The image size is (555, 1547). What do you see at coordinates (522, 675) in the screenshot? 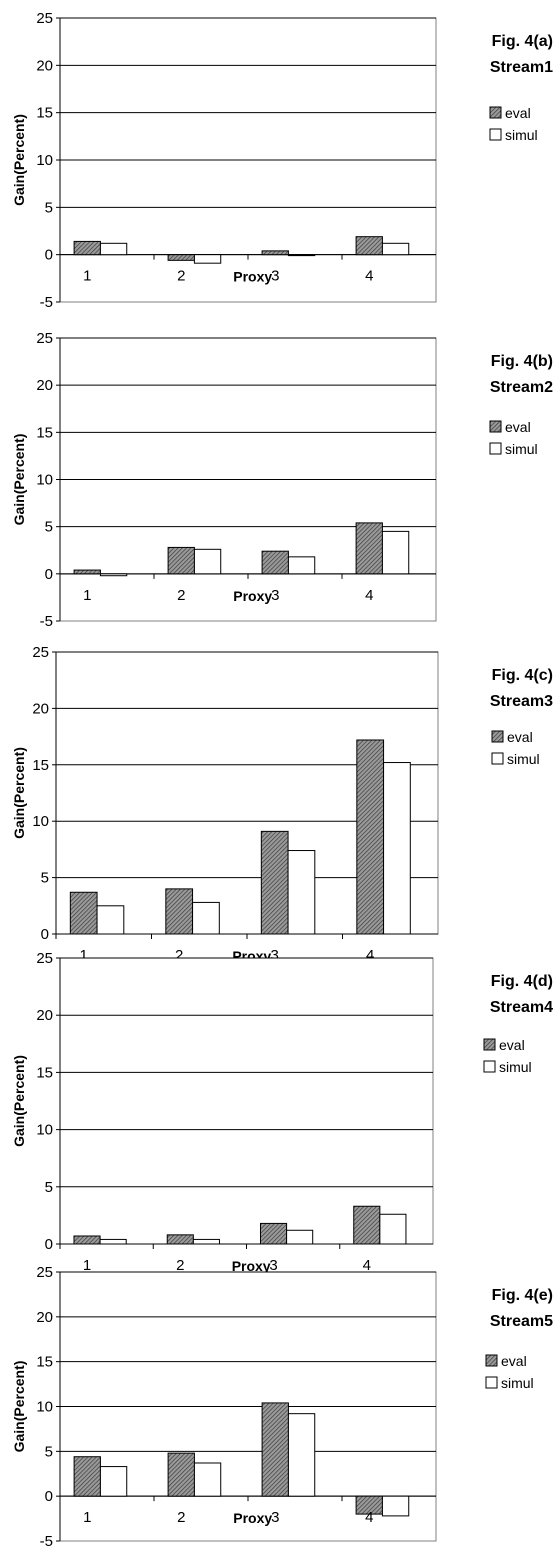
I see `figure-caption: Fig. 4(c)` at bounding box center [522, 675].